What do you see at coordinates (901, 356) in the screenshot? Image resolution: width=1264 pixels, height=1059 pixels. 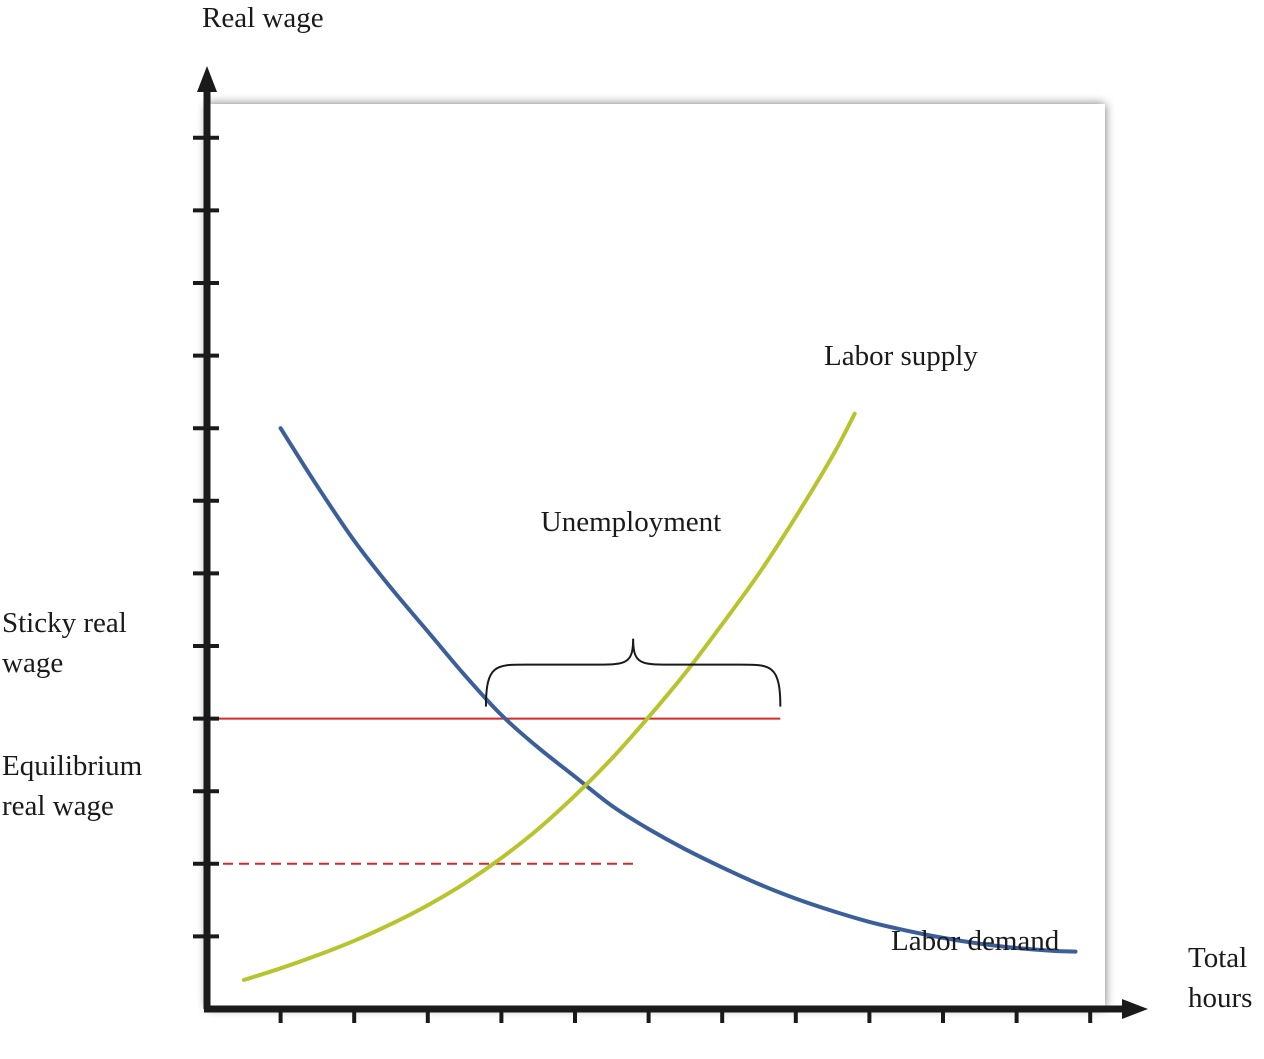 I see `labor-supply-label: Labor supply` at bounding box center [901, 356].